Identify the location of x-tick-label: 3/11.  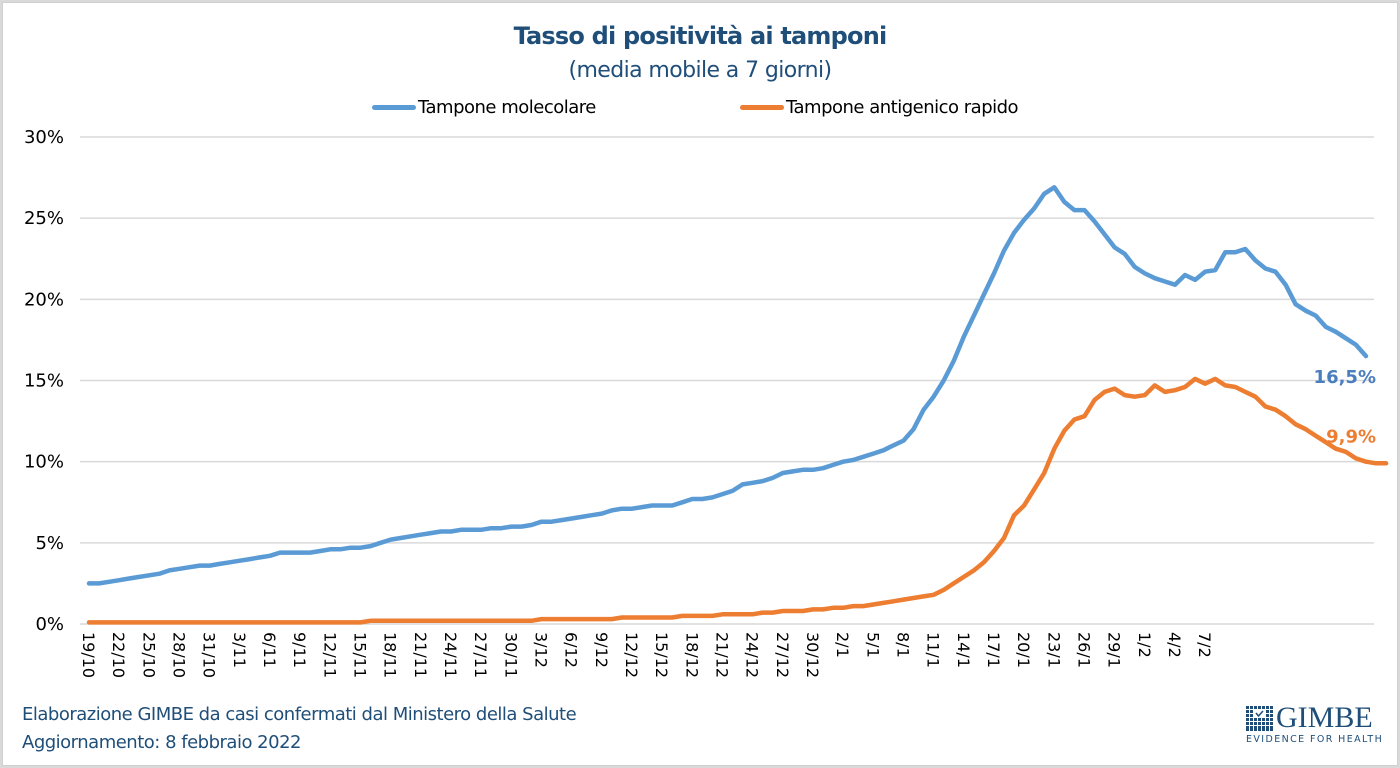
(239, 650).